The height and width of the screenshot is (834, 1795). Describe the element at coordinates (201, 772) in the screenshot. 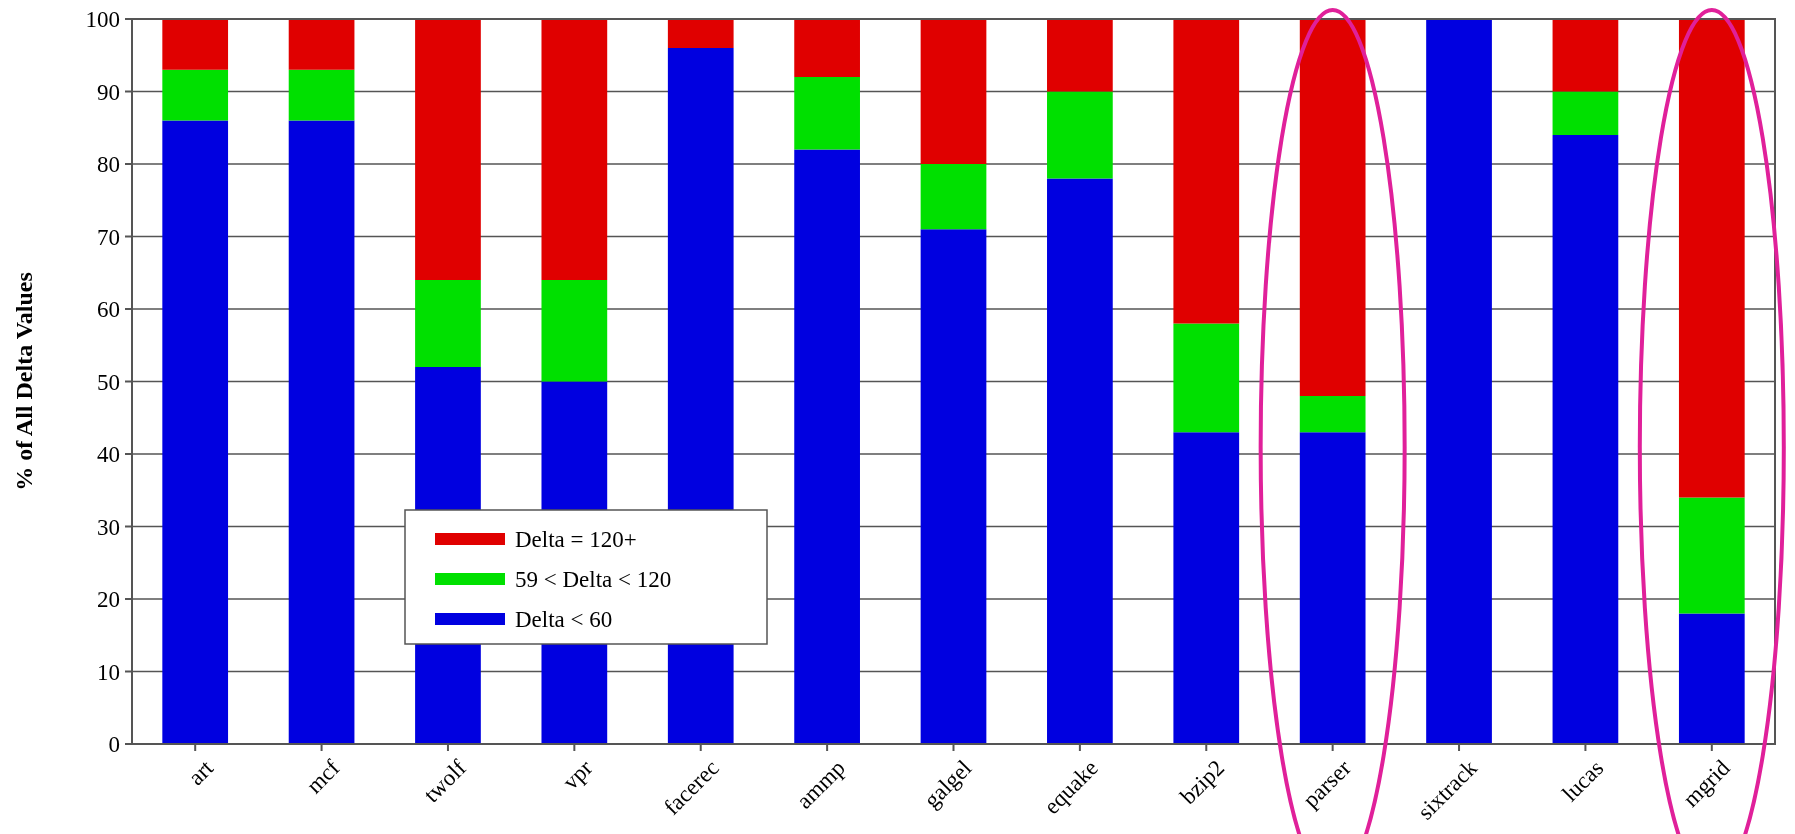

I see `x-tick-label: art` at that location.